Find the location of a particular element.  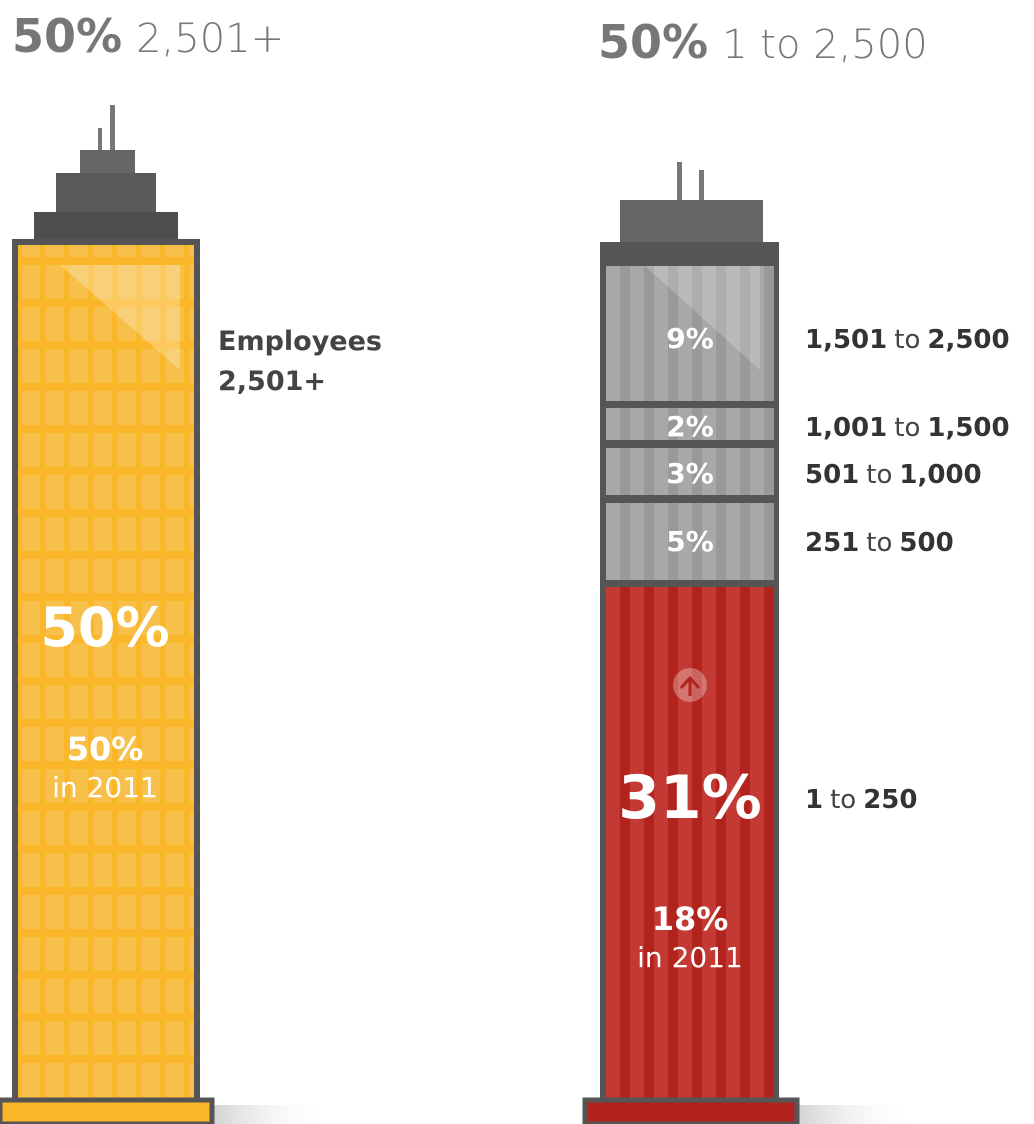

left-prev-note: in 2011 is located at coordinates (105, 787).